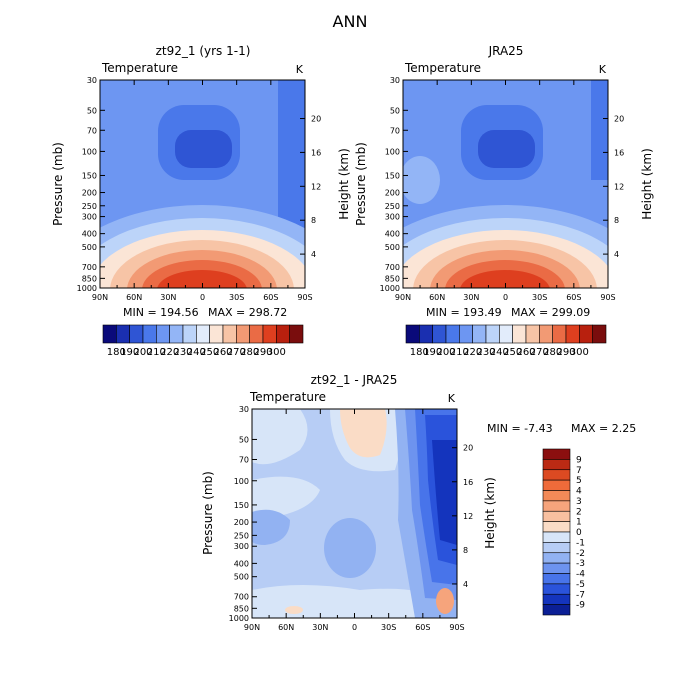 Image resolution: width=700 pixels, height=700 pixels. What do you see at coordinates (580, 606) in the screenshot?
I see `colorbar-label: -9` at bounding box center [580, 606].